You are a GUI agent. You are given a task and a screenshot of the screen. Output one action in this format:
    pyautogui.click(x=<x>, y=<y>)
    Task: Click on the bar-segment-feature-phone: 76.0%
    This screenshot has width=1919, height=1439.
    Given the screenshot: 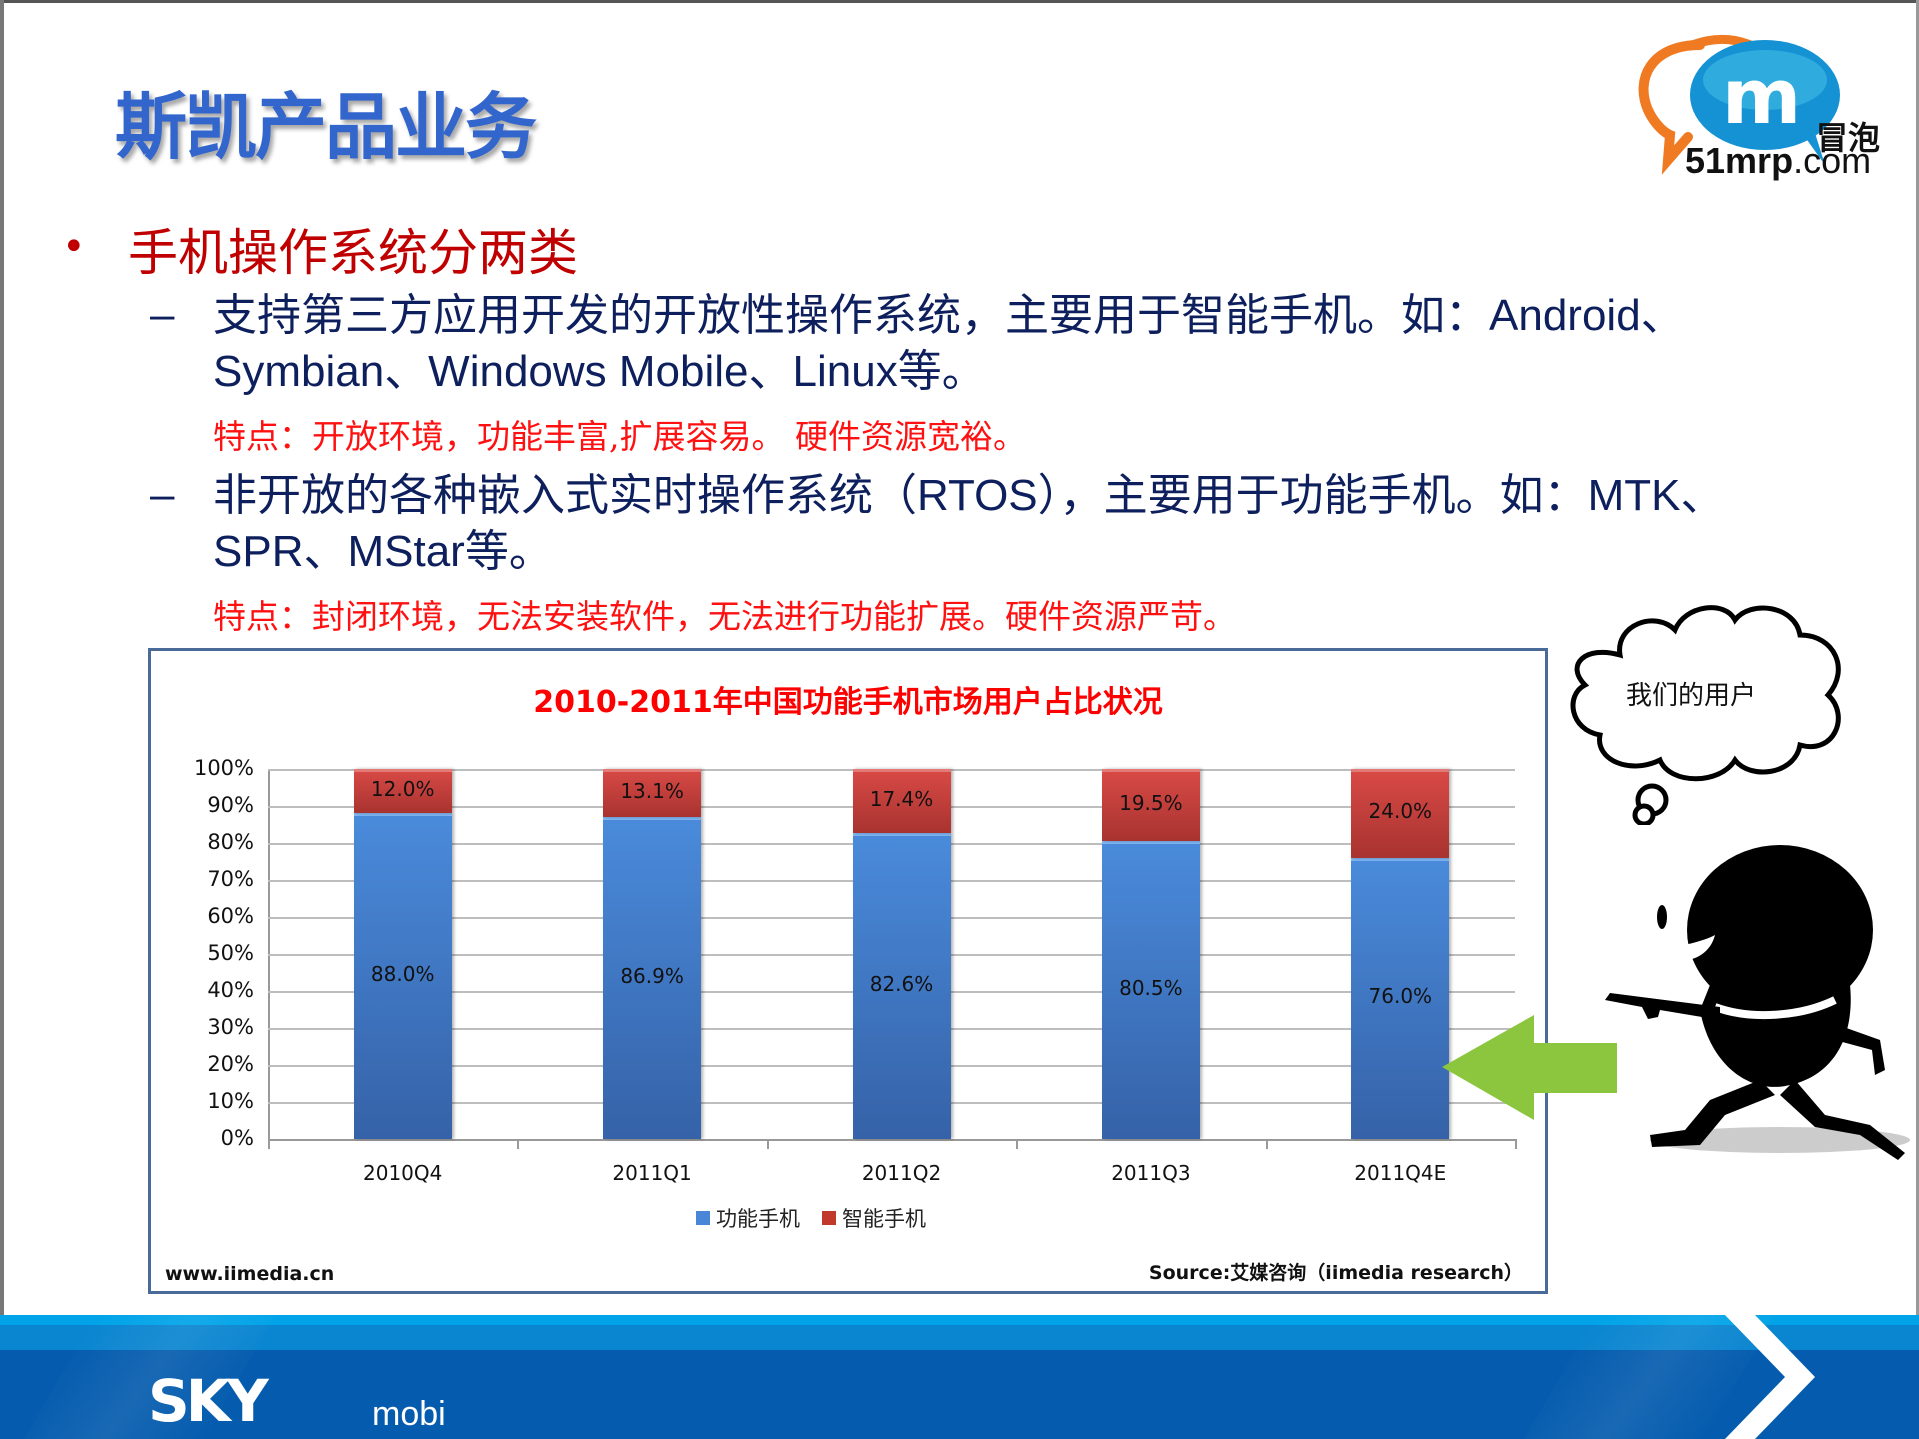 What is the action you would take?
    pyautogui.click(x=1400, y=998)
    